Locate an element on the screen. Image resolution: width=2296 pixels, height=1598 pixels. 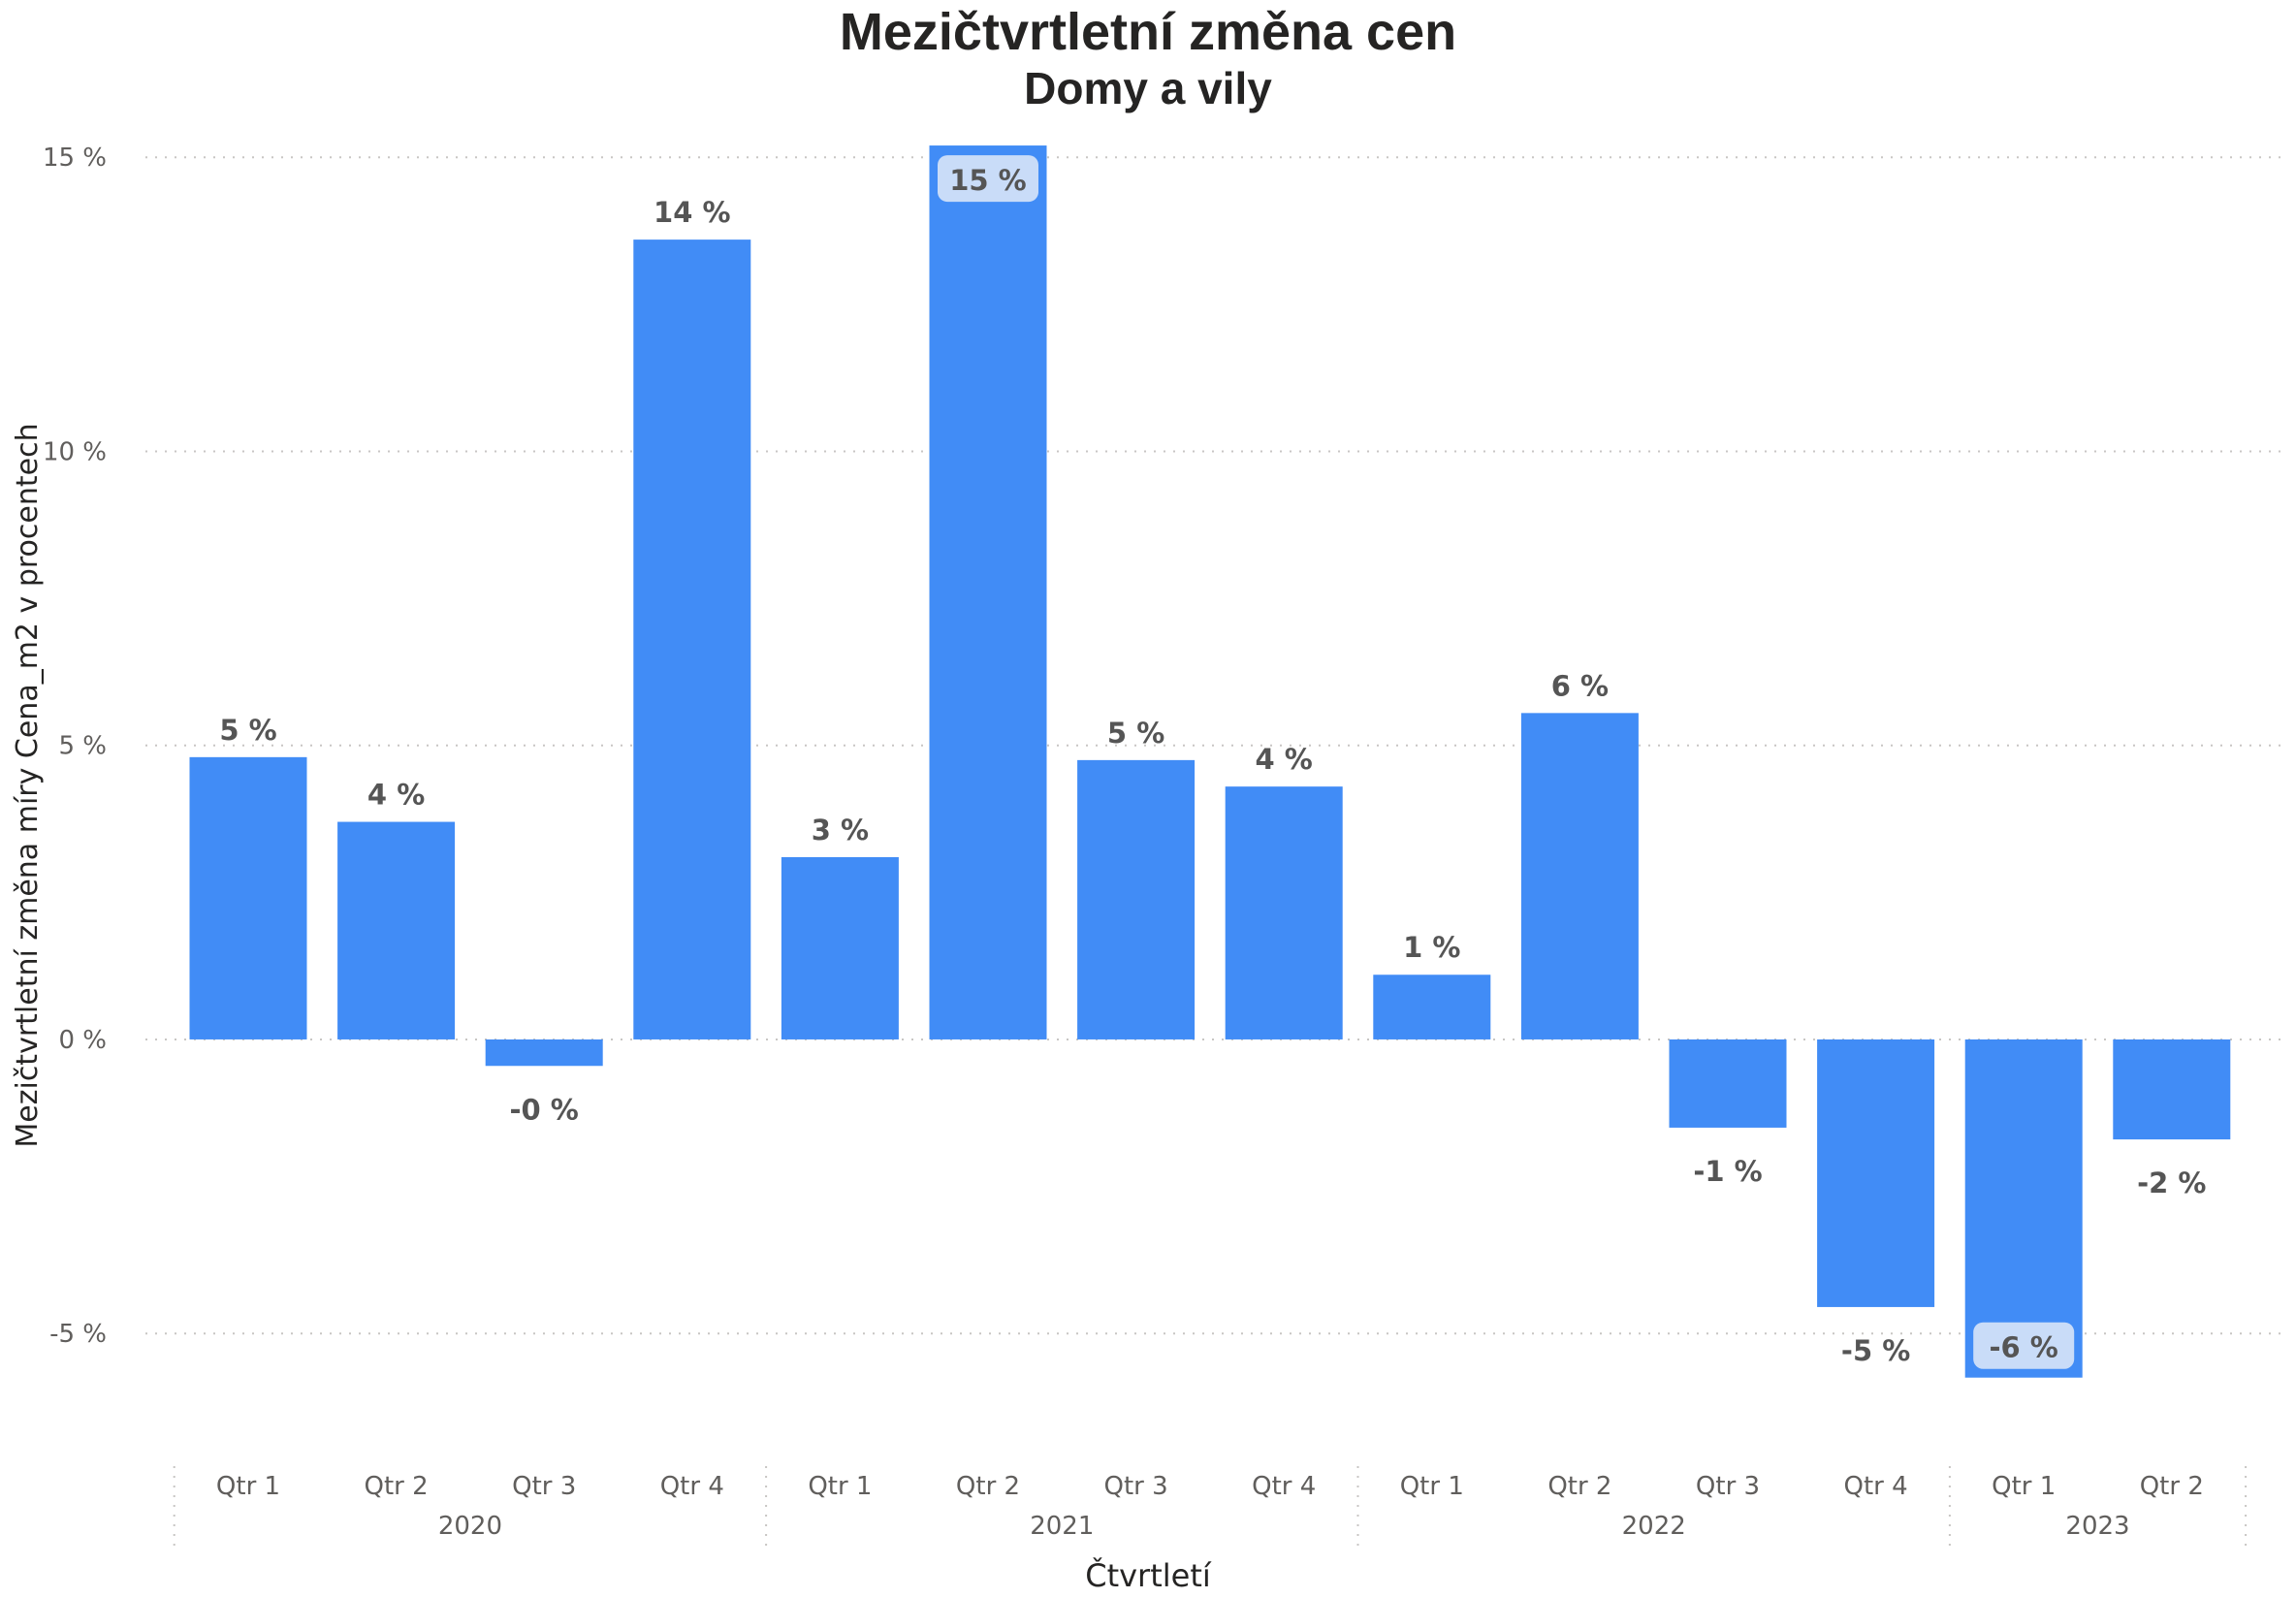
y-tick-label: 15 % is located at coordinates (75, 158).